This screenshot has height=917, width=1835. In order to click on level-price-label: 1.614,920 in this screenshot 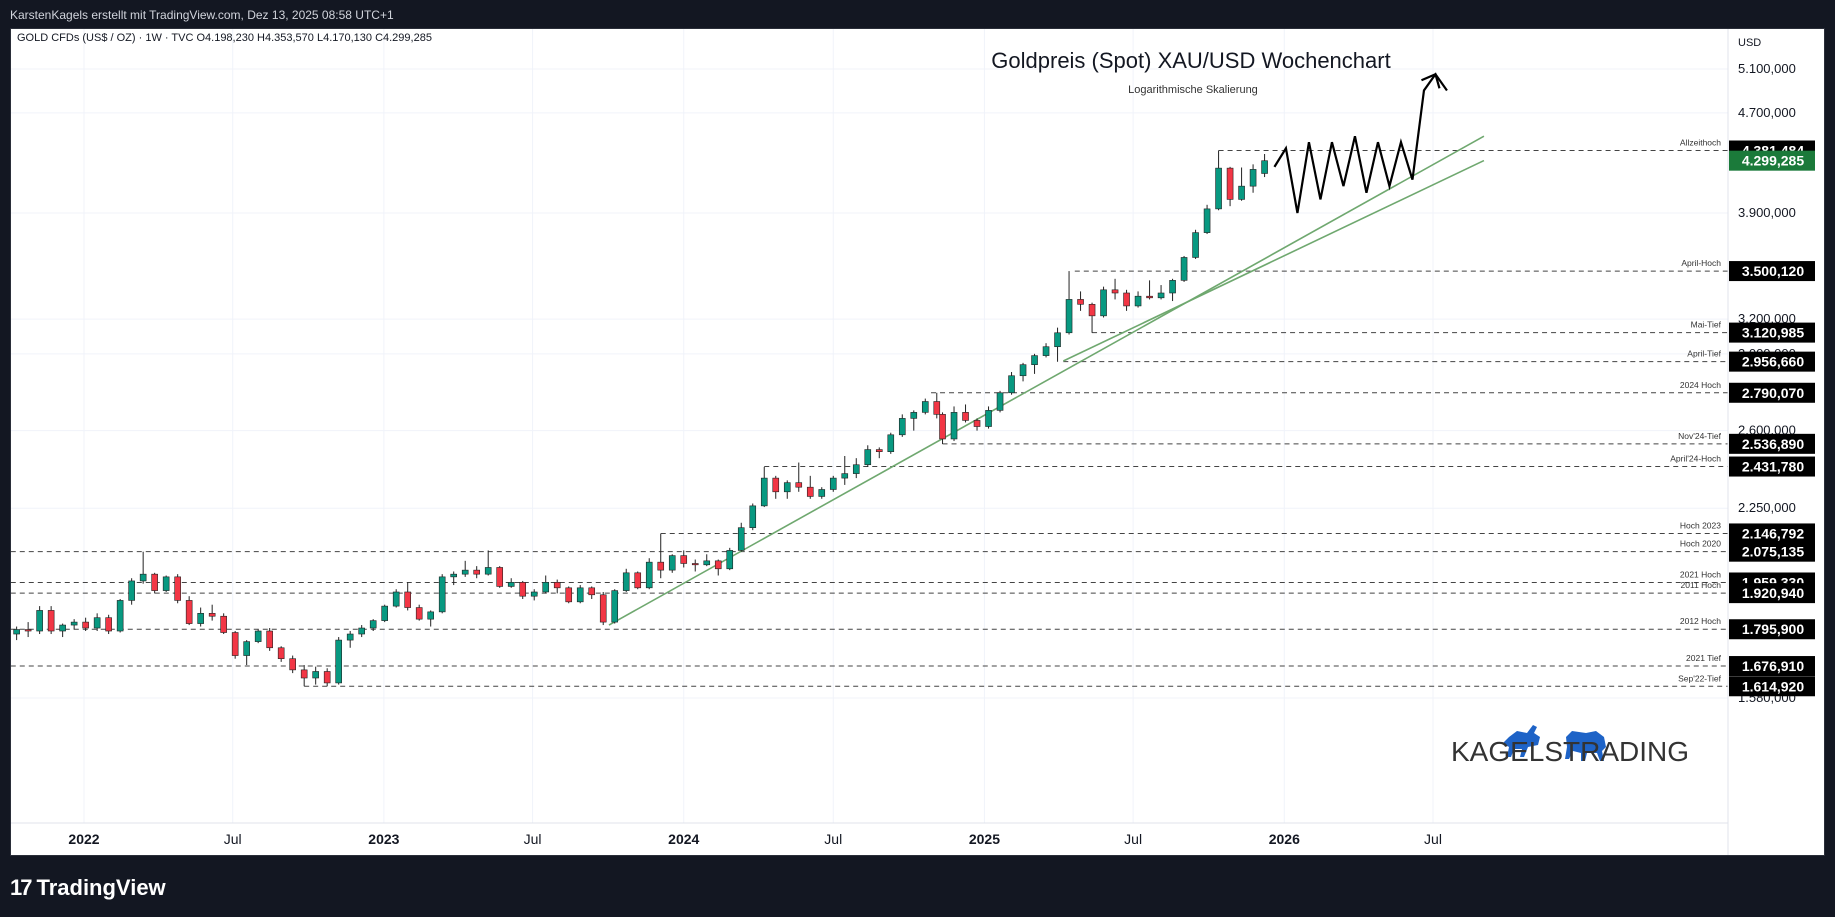, I will do `click(1773, 686)`.